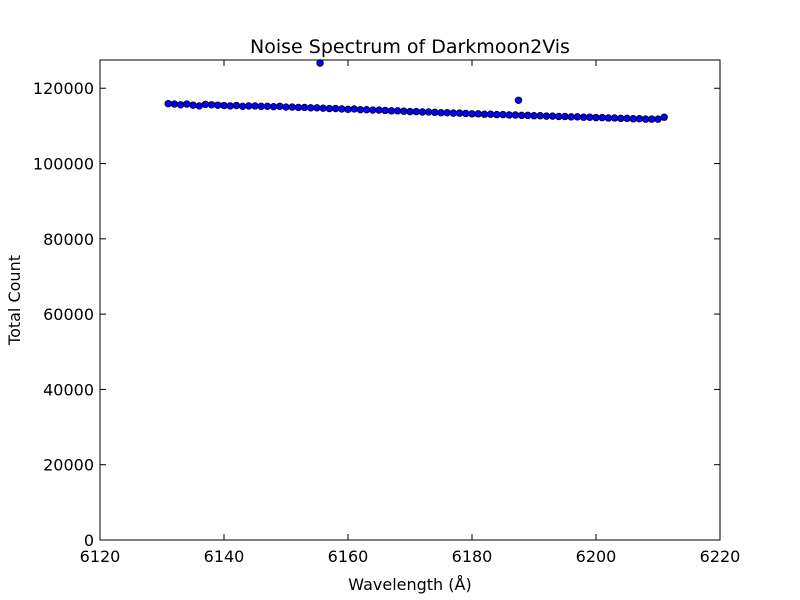 The image size is (800, 600). What do you see at coordinates (63, 164) in the screenshot?
I see `y-tick-label: 100000` at bounding box center [63, 164].